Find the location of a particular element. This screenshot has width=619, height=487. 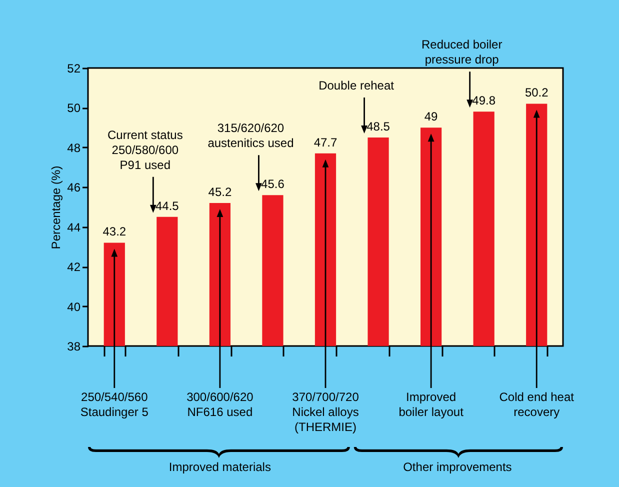

y-tick-label: 46 is located at coordinates (74, 187).